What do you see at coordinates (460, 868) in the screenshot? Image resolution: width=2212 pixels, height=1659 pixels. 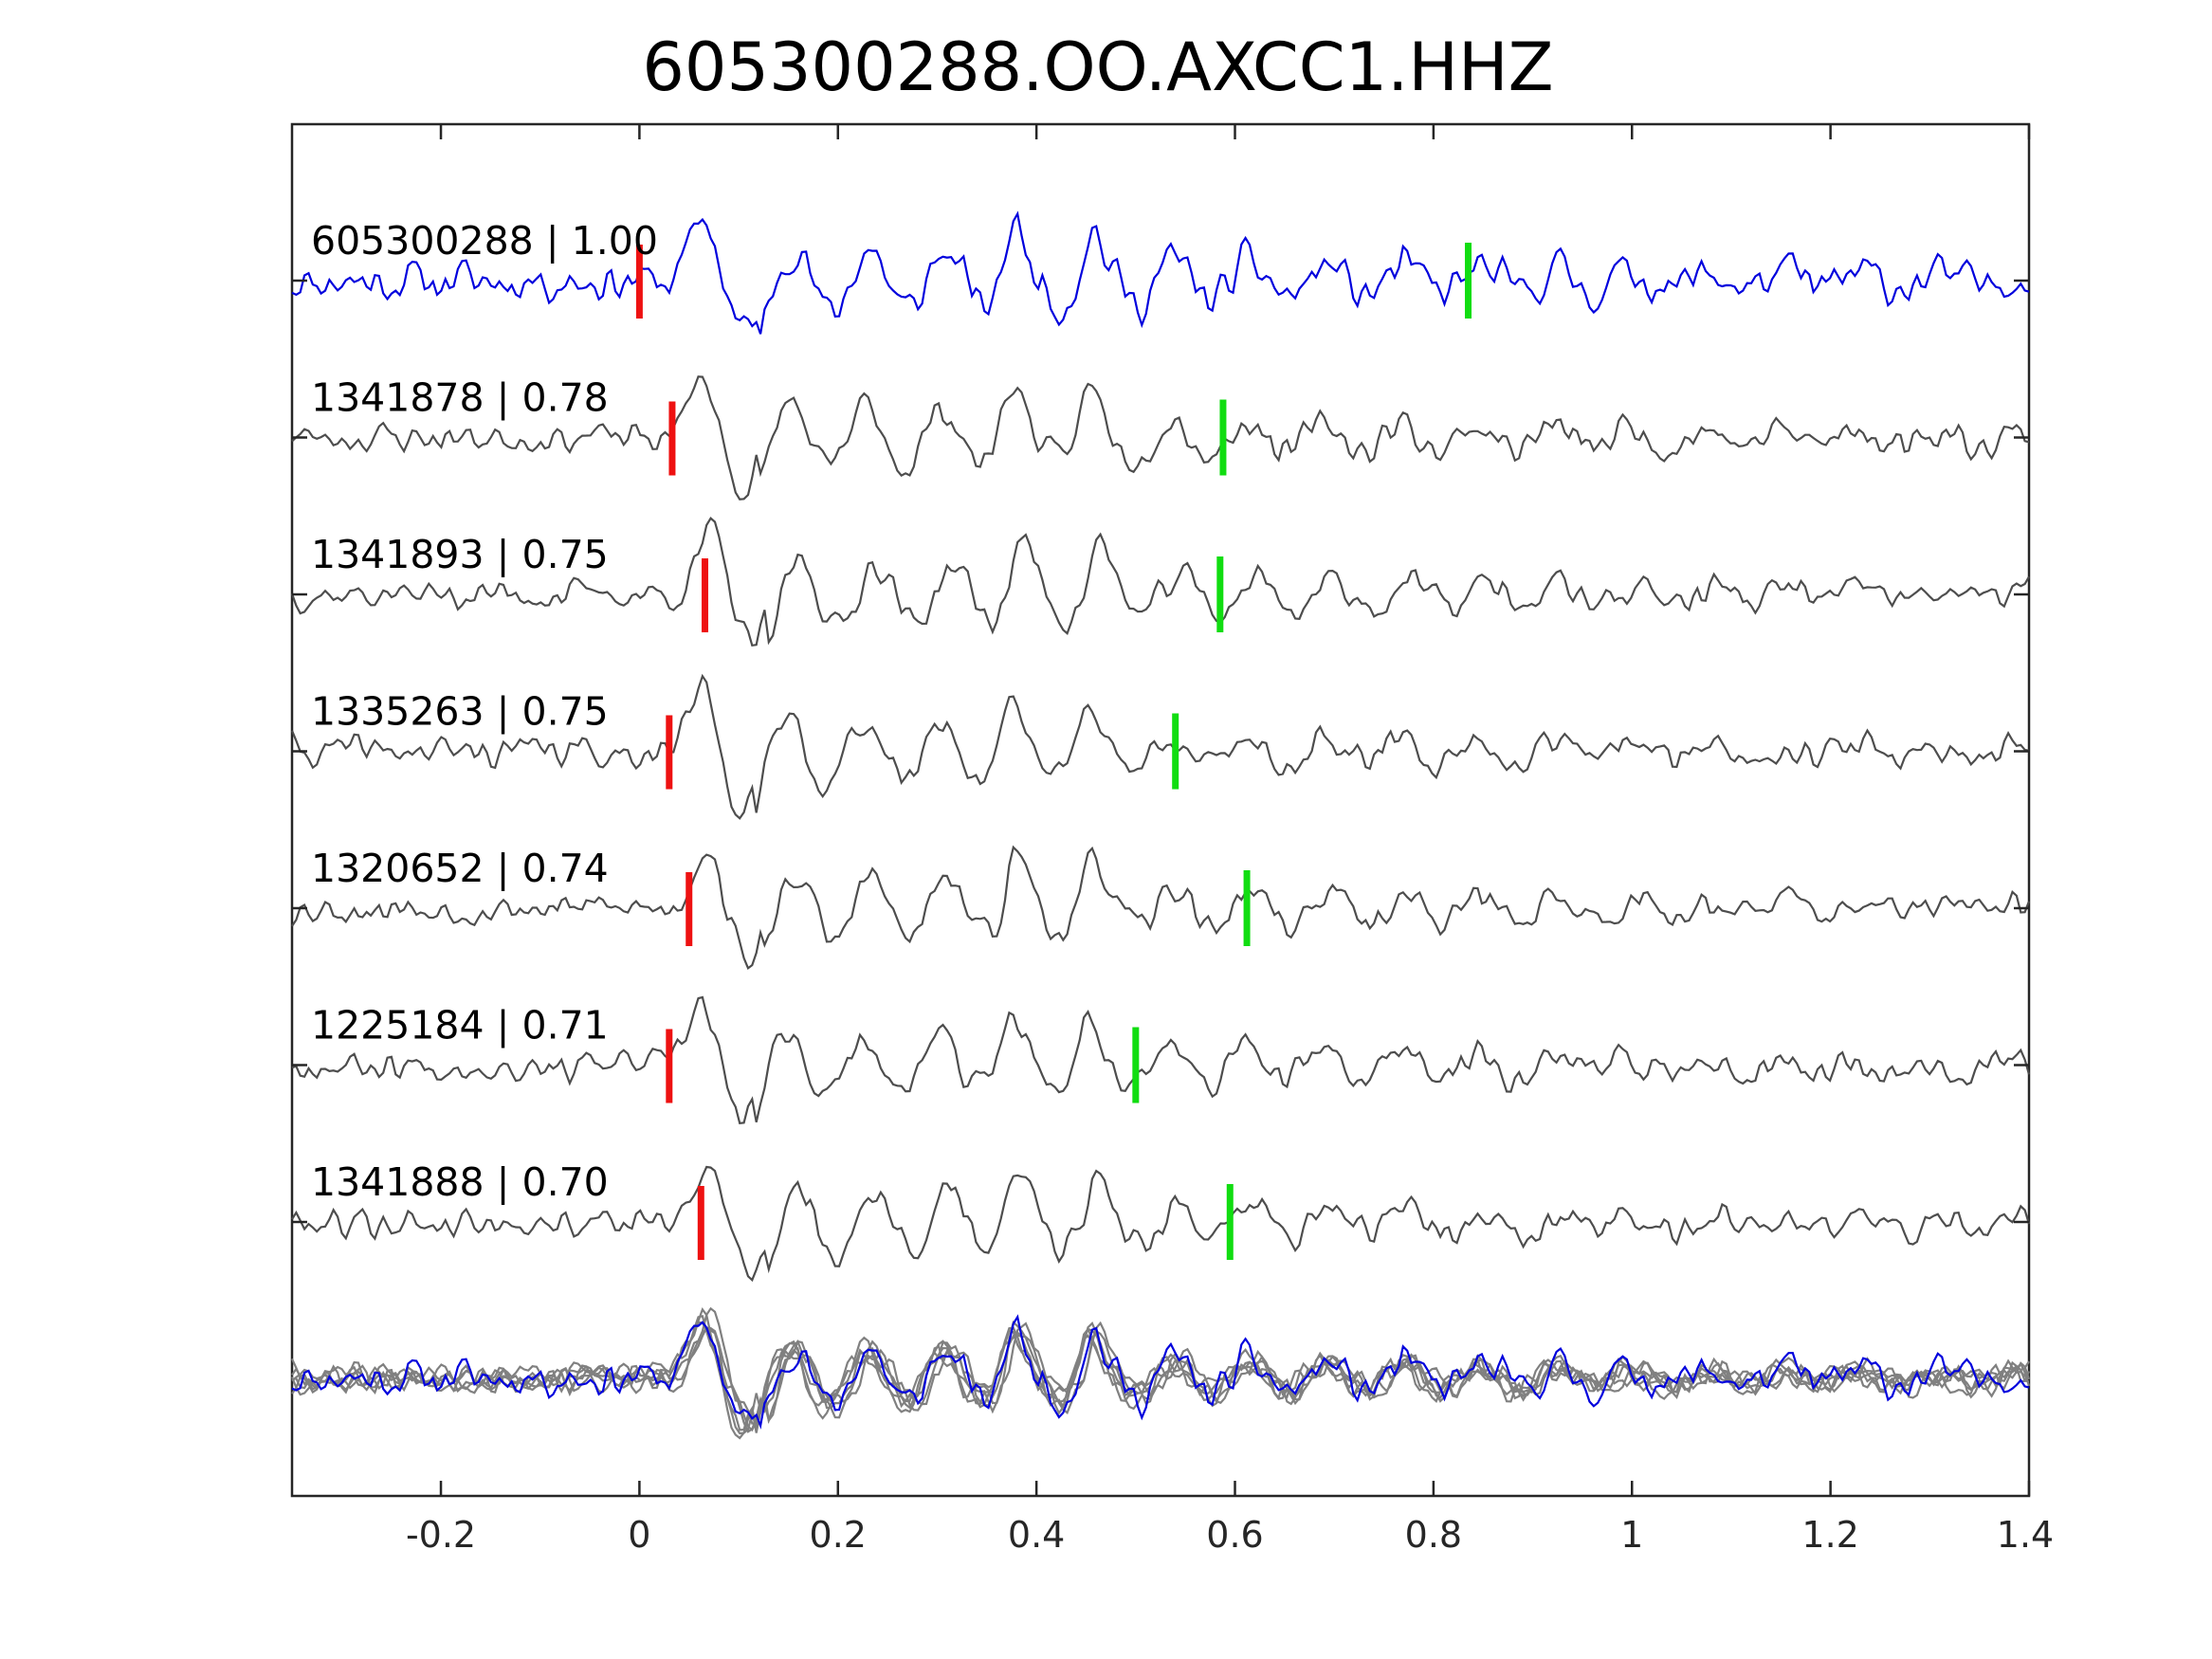 I see `trace-label-1320652: 1320652 | 0.74` at bounding box center [460, 868].